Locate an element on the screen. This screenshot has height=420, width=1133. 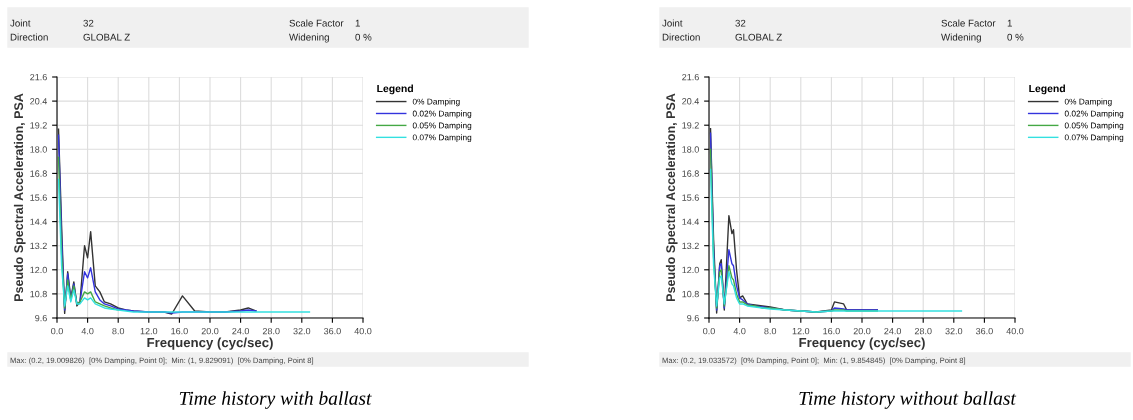
text: Time history without ballast is located at coordinates (908, 400).